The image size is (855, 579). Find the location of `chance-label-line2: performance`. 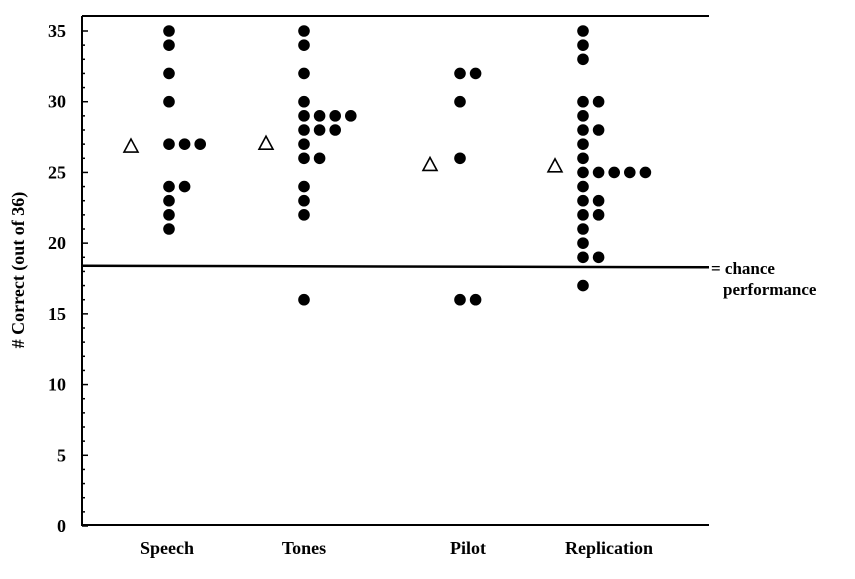

chance-label-line2: performance is located at coordinates (770, 289).